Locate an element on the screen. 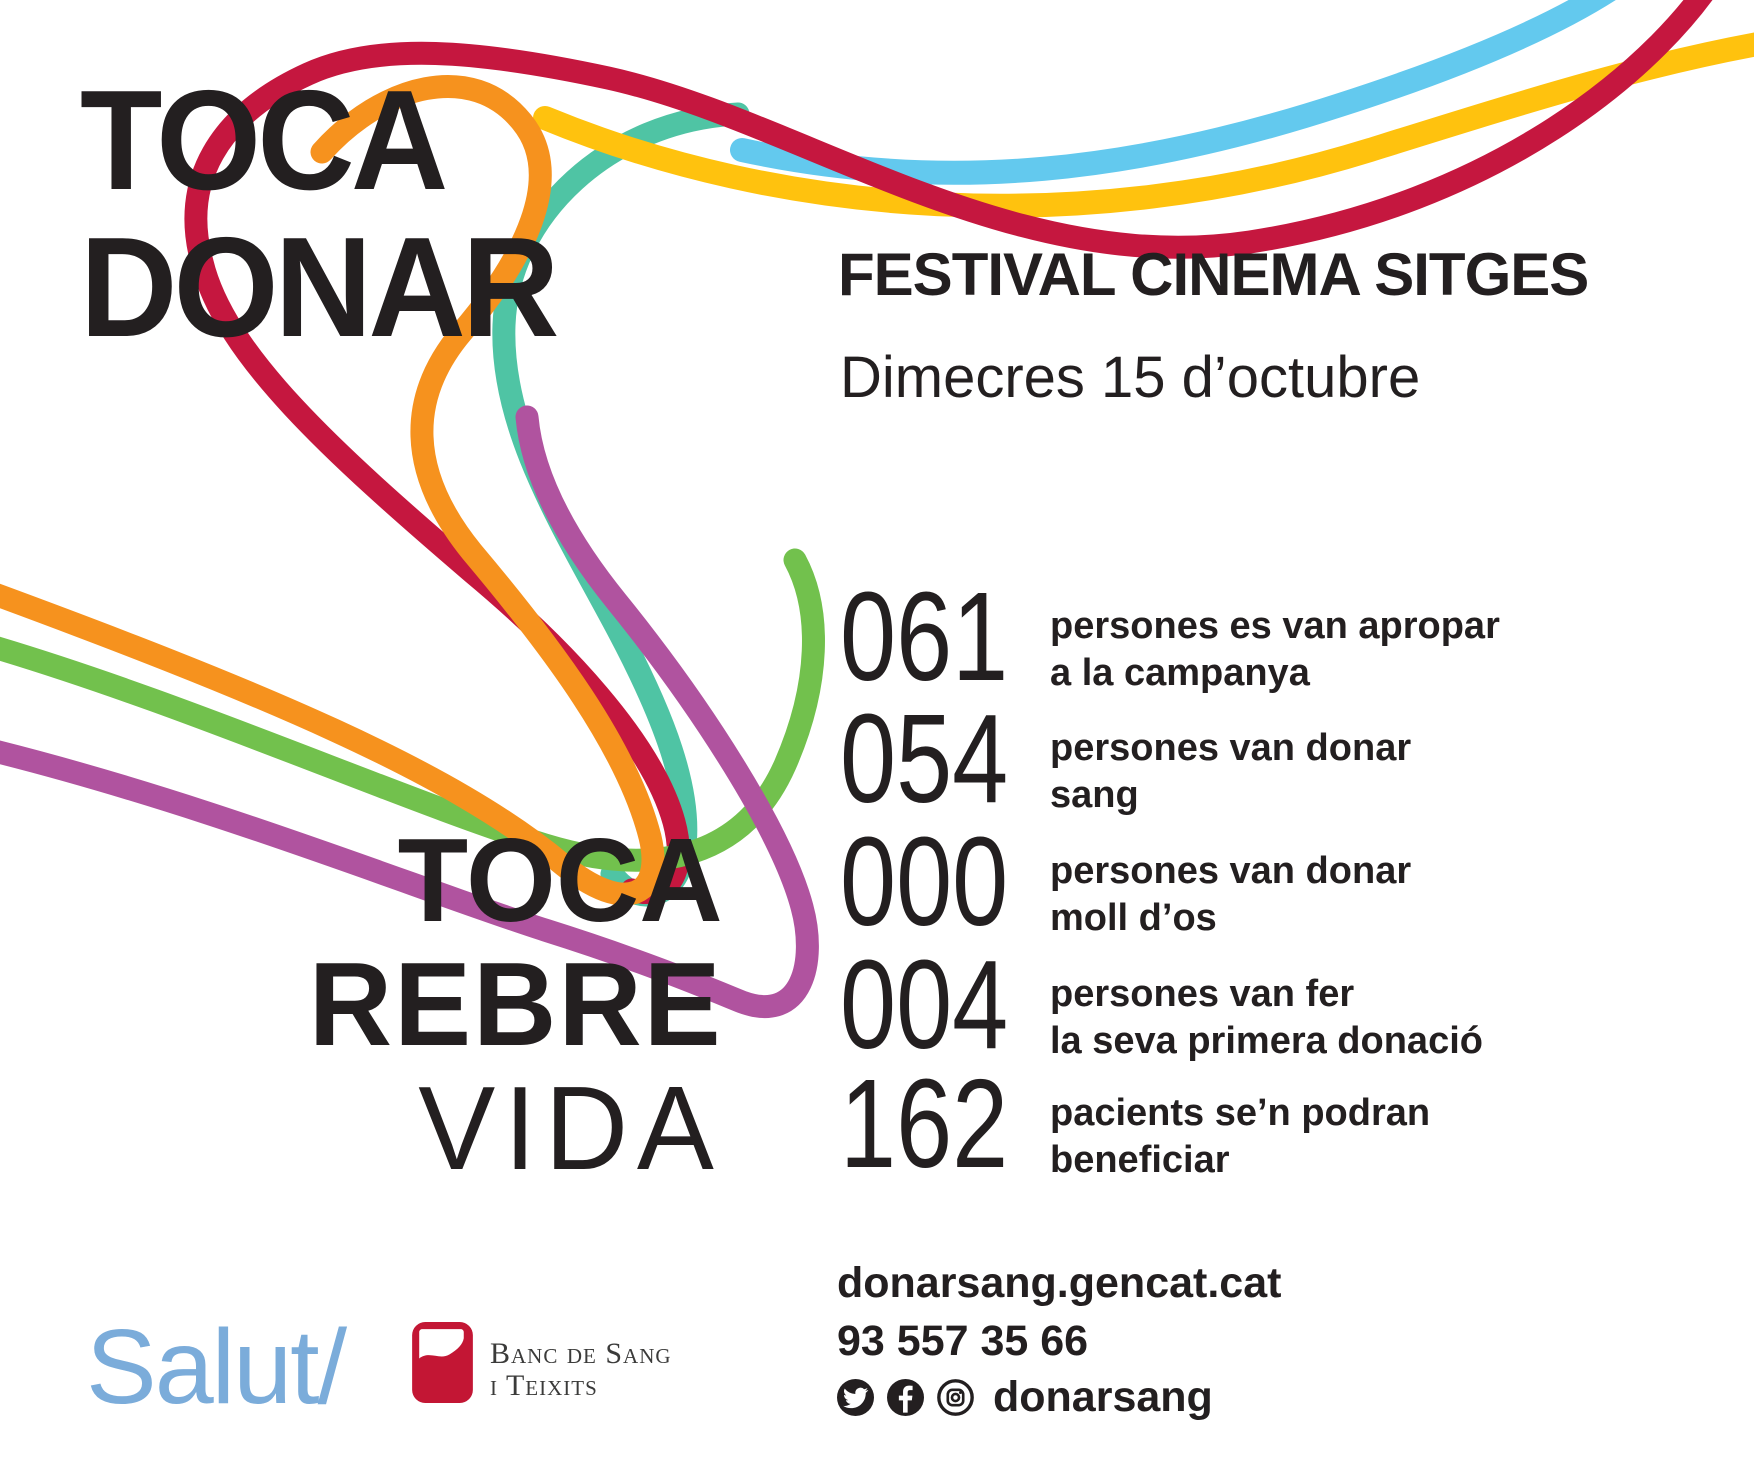 This screenshot has height=1477, width=1754. headline-line-toca2: TOCA is located at coordinates (560, 880).